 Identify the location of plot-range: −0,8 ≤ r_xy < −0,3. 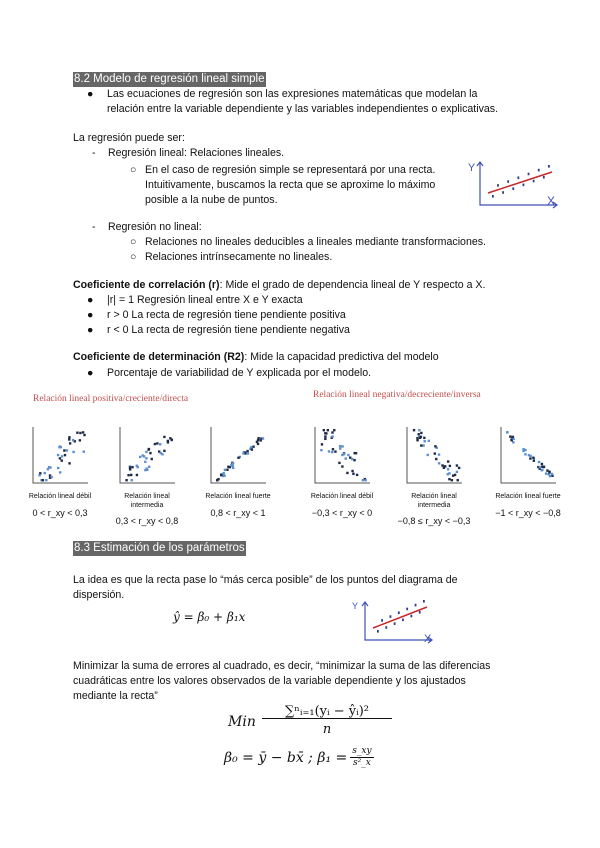
(434, 521).